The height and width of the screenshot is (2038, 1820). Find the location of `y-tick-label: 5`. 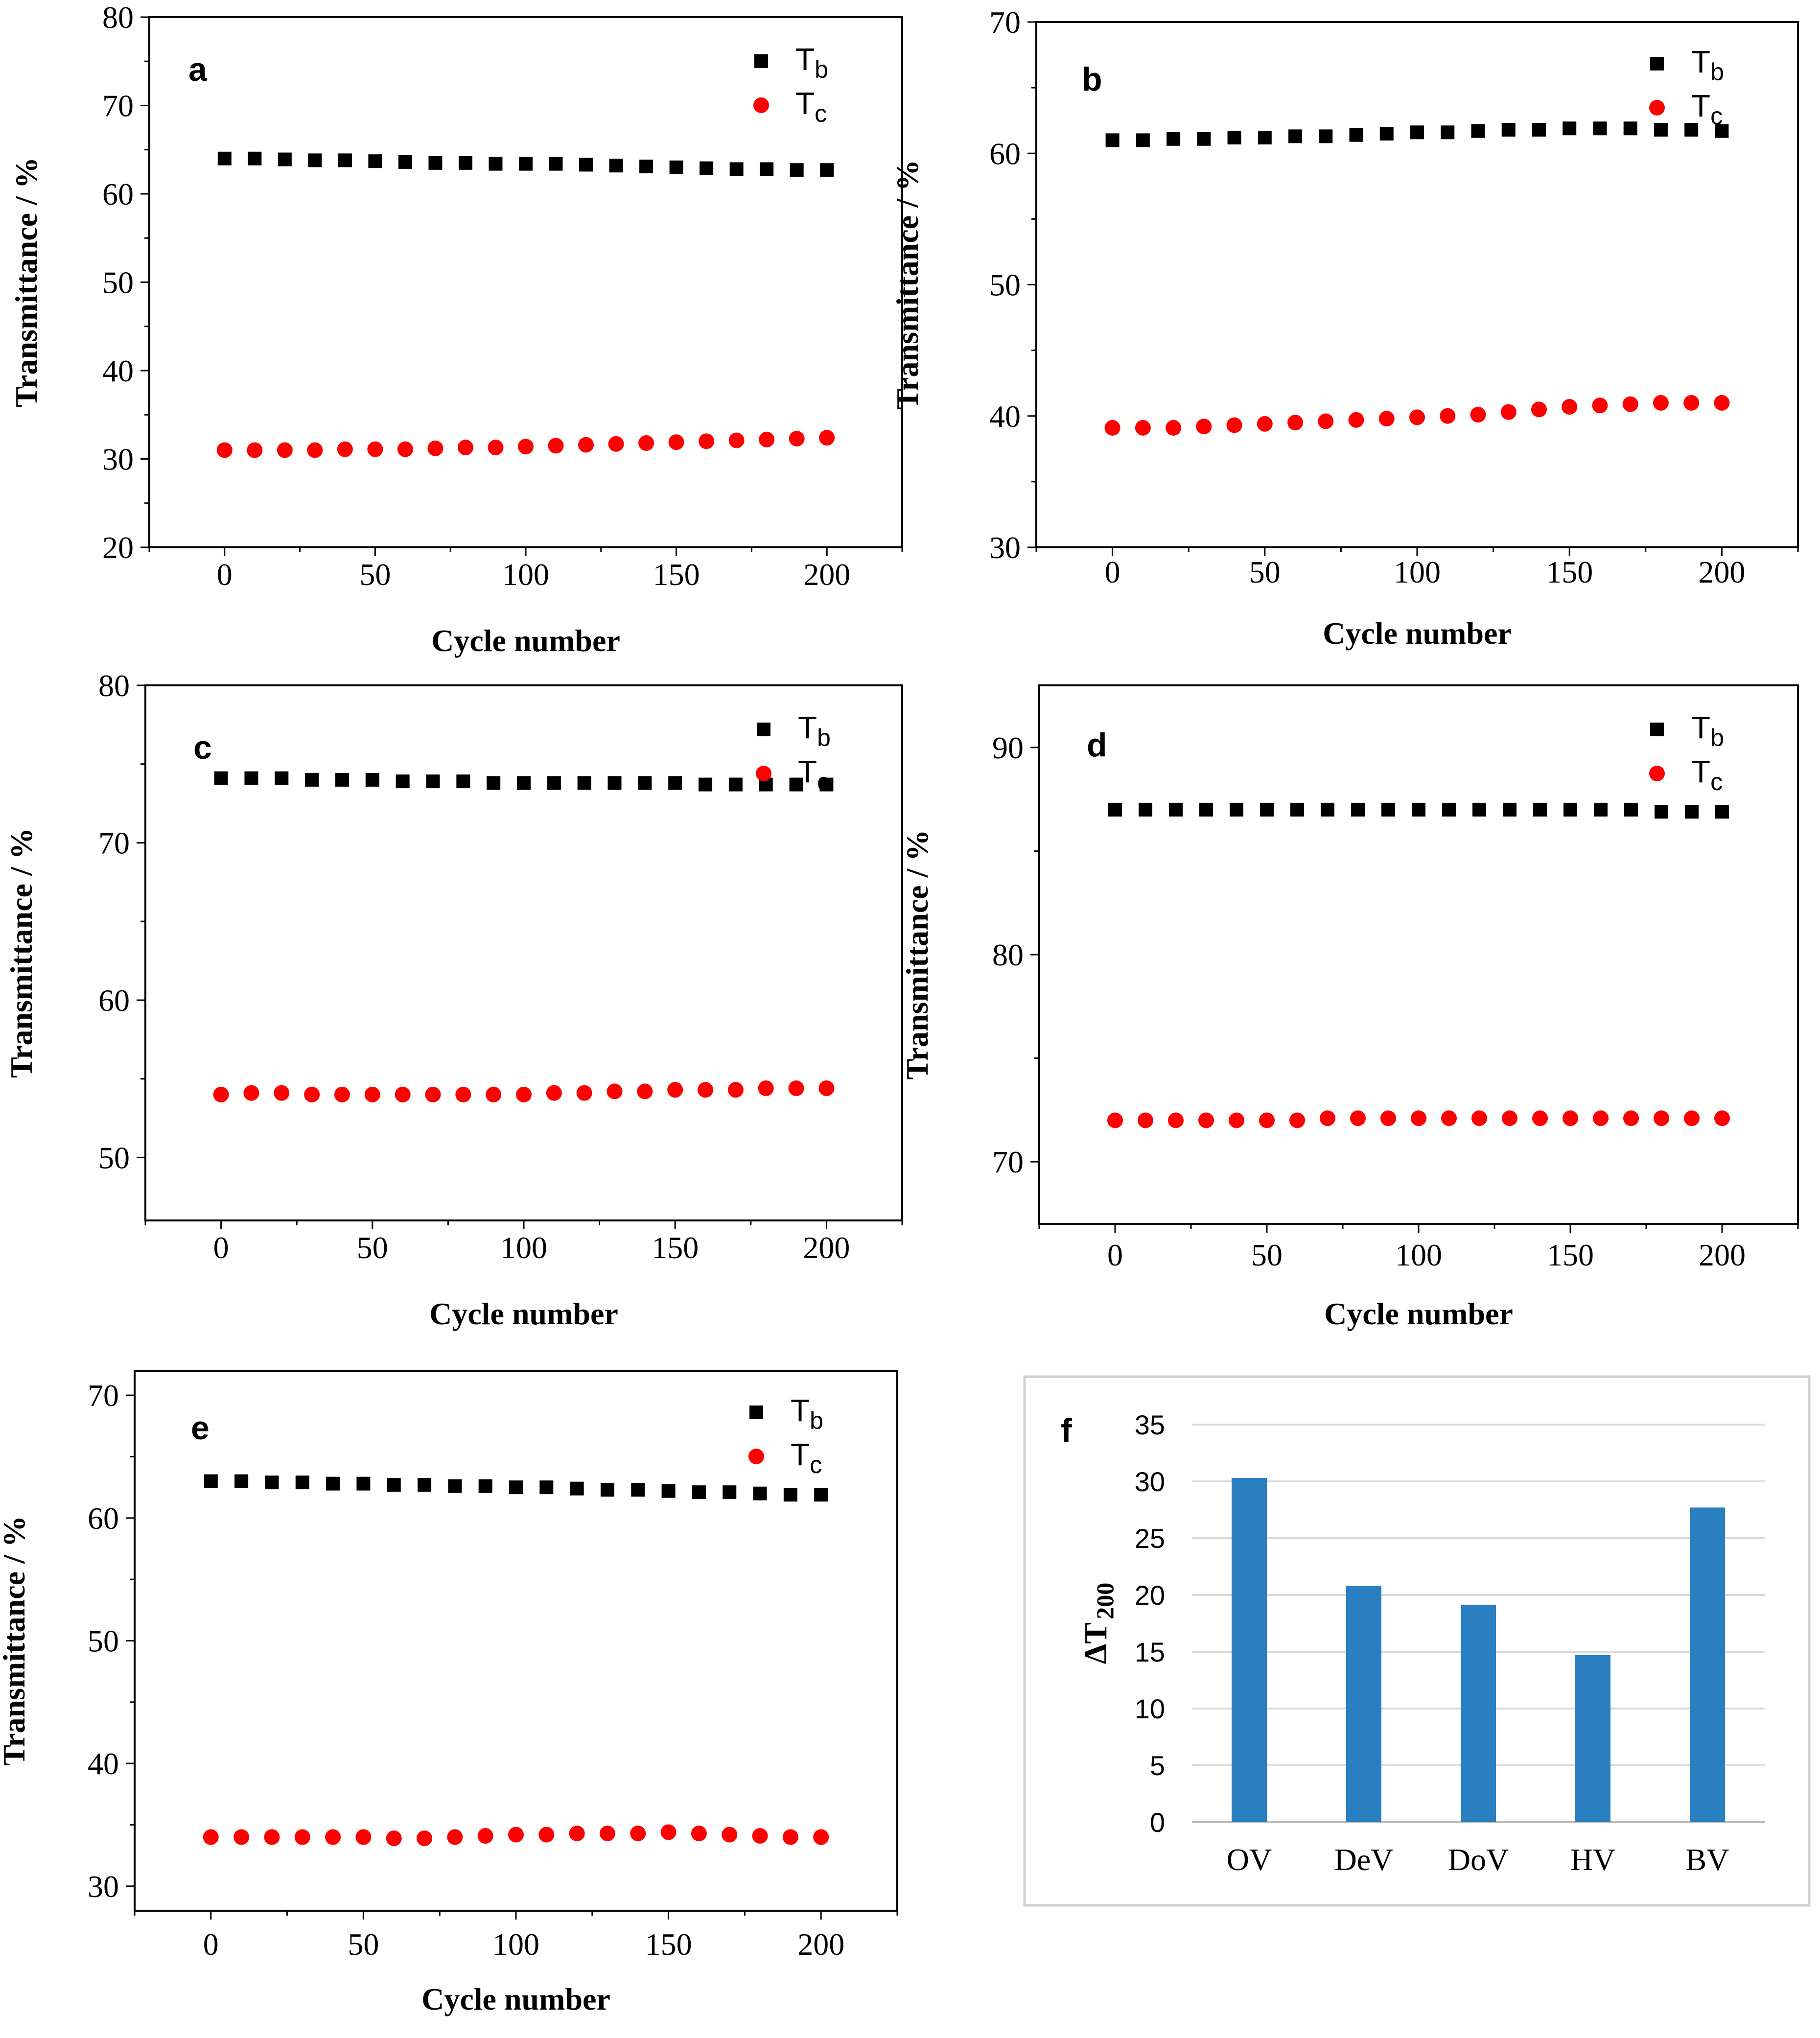

y-tick-label: 5 is located at coordinates (1157, 1765).